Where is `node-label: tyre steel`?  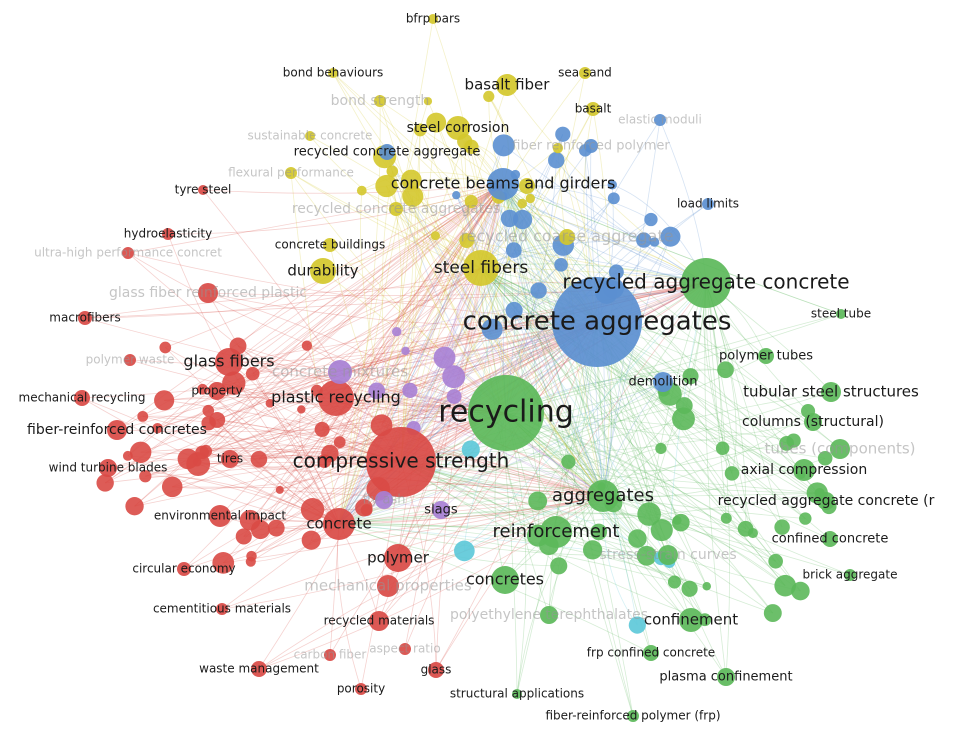 node-label: tyre steel is located at coordinates (203, 190).